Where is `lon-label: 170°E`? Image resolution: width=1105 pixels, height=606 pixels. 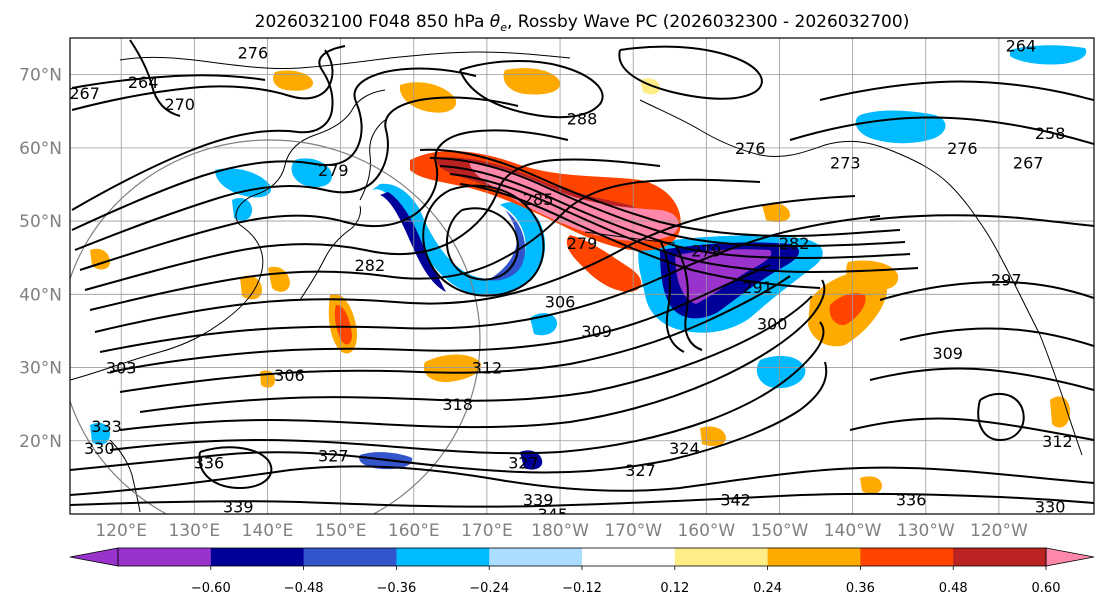 lon-label: 170°E is located at coordinates (487, 531).